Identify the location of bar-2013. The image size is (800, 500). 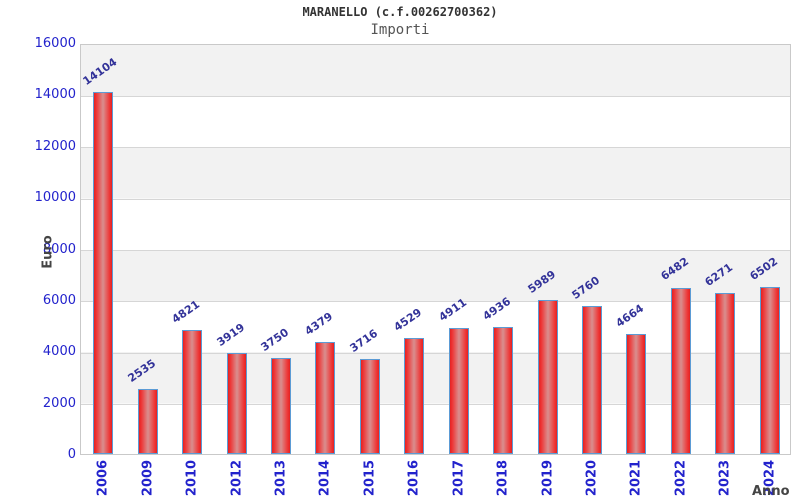
(280, 405).